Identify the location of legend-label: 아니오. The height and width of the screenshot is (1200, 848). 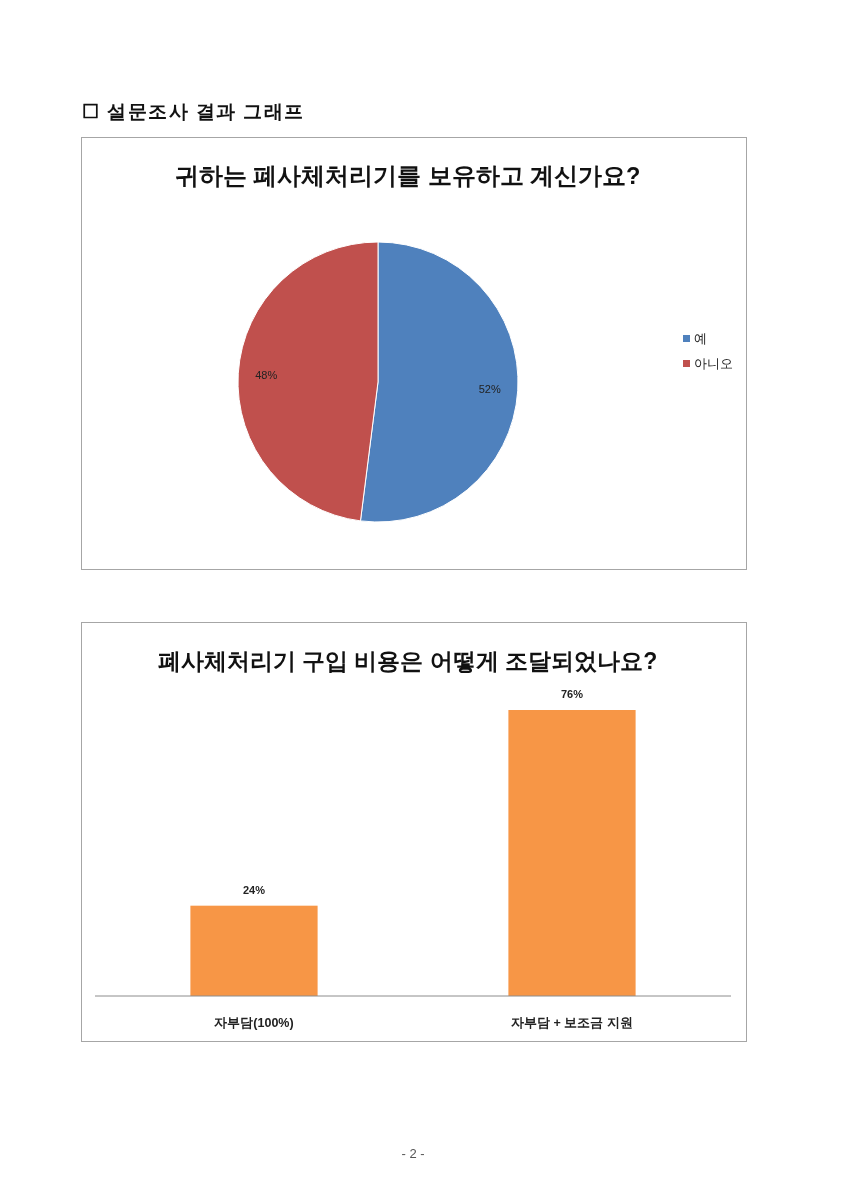
(713, 363).